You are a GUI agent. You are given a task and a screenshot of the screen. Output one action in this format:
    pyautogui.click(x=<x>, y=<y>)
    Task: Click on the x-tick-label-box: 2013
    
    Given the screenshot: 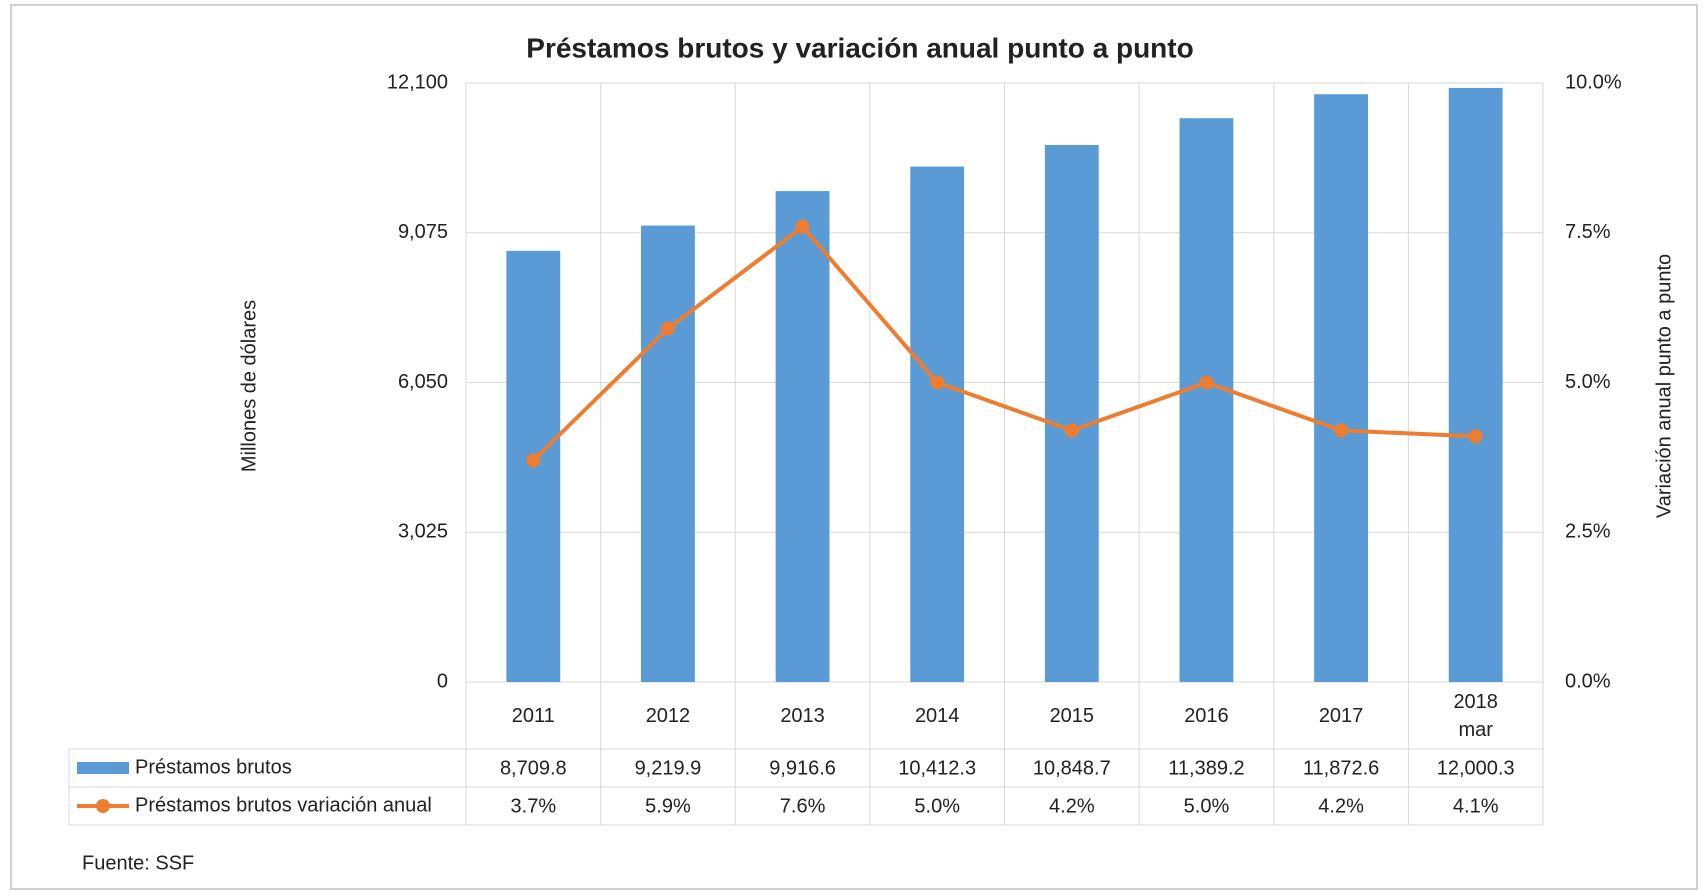 What is the action you would take?
    pyautogui.click(x=803, y=715)
    